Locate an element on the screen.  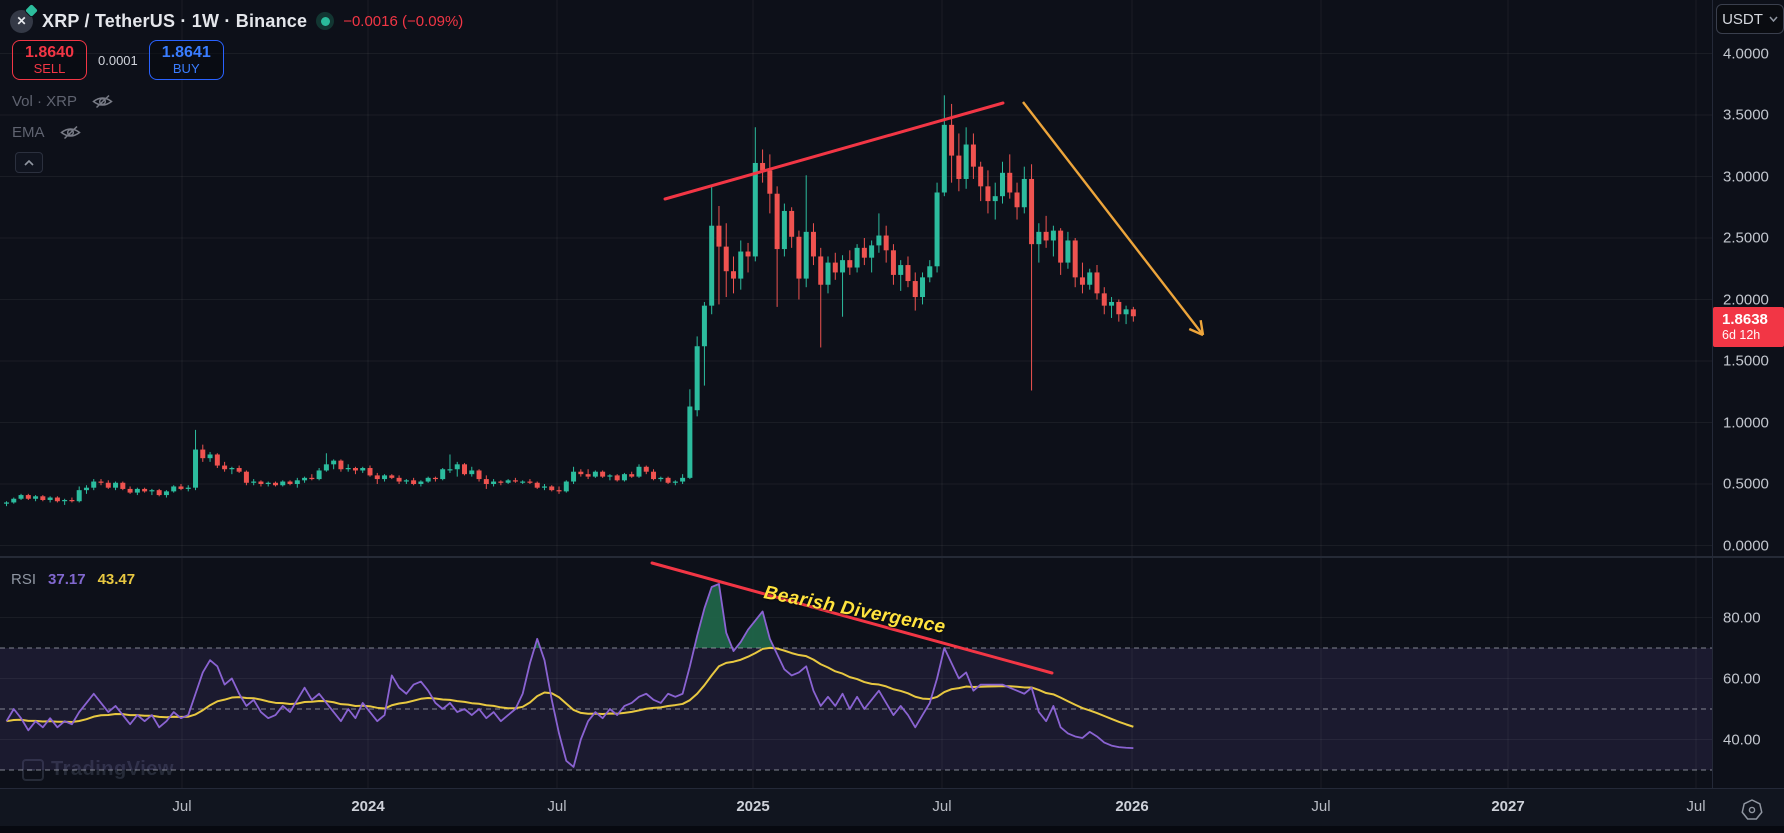
buy-price: 1.8641 is located at coordinates (186, 53).